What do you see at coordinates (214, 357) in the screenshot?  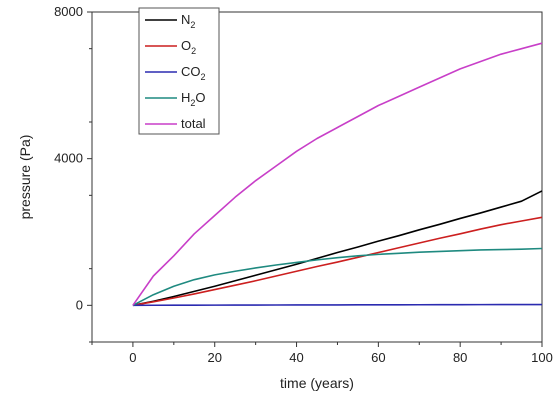 I see `x-tick-label: 20` at bounding box center [214, 357].